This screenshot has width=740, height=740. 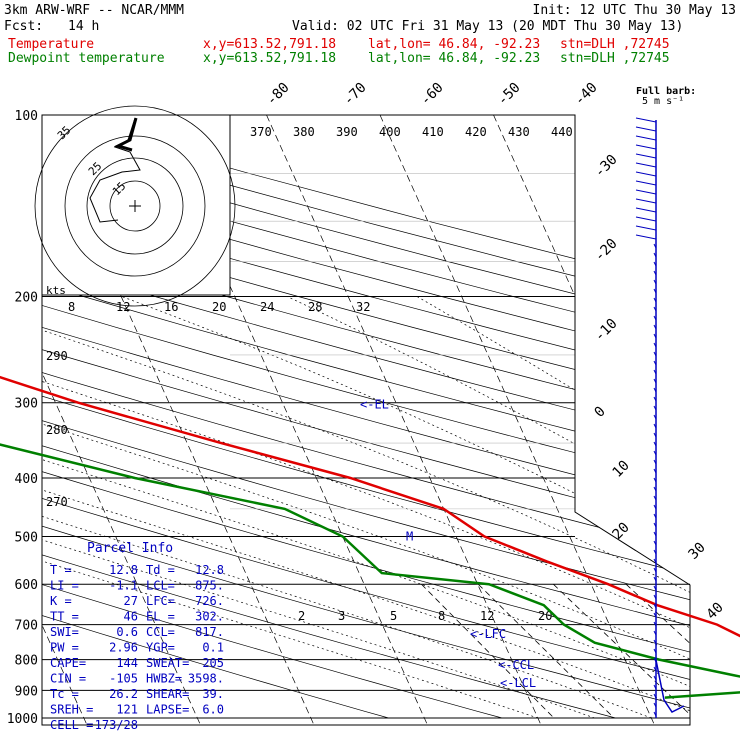 I want to click on theta-label: 290, so click(x=57, y=356).